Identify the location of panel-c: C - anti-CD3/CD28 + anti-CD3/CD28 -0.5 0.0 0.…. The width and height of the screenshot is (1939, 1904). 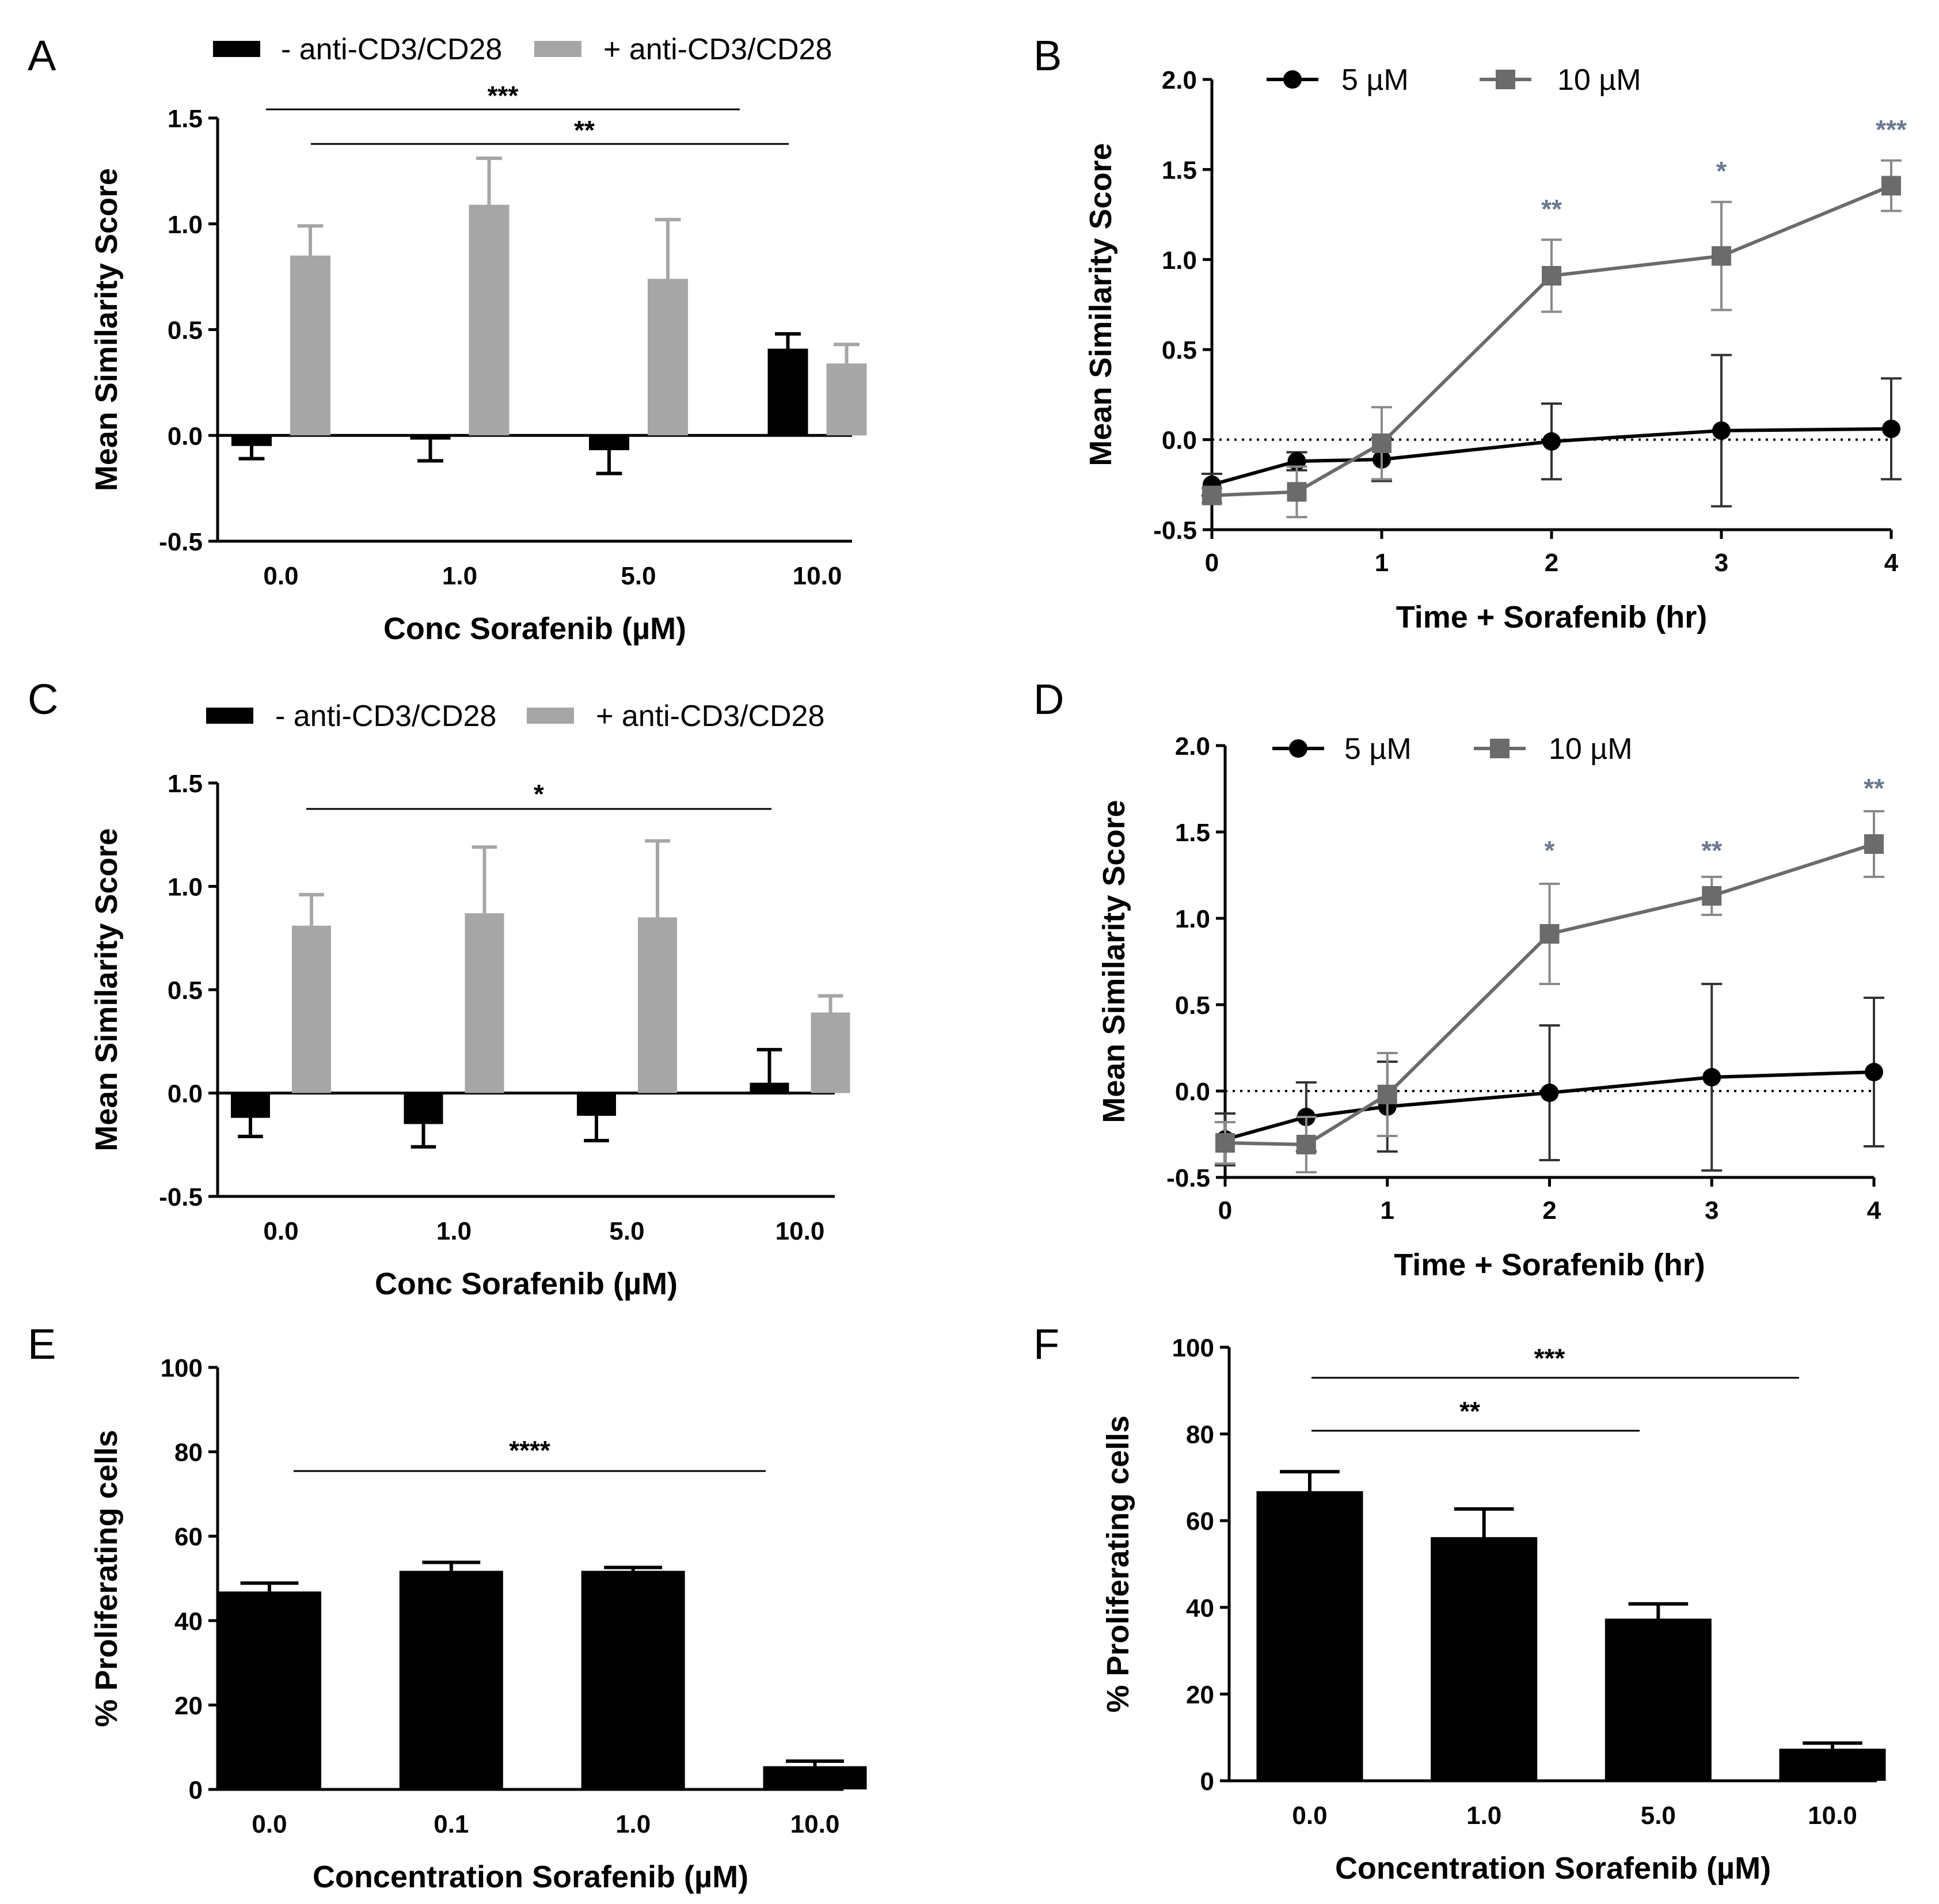
(439, 988).